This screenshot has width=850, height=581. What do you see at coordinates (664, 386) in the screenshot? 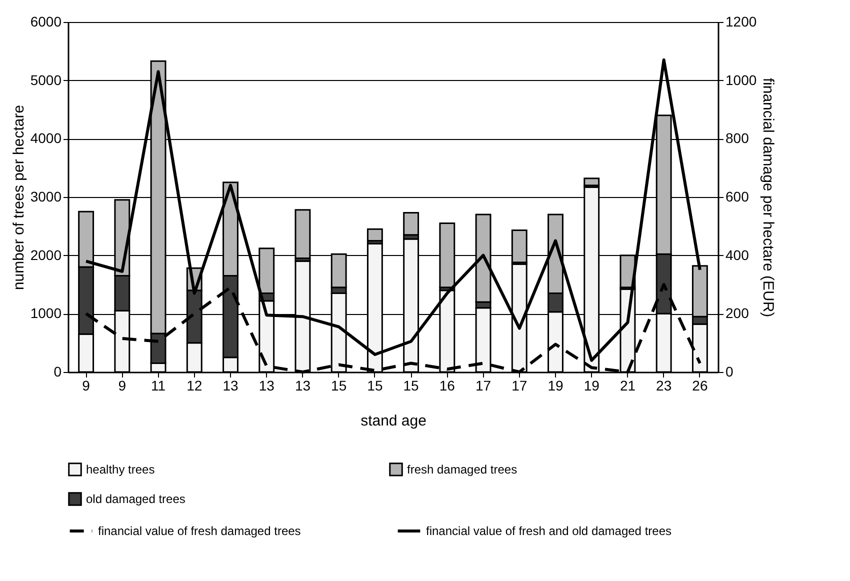
I see `x-tick-label: 23` at bounding box center [664, 386].